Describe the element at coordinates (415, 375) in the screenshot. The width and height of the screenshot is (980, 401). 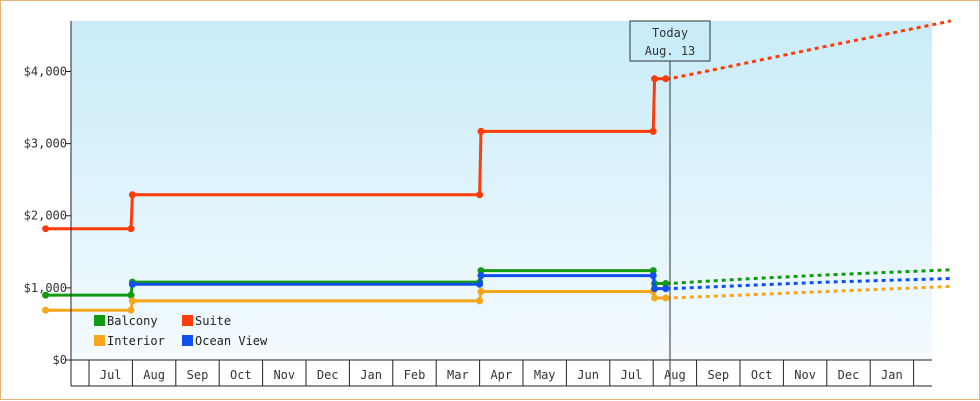
I see `x-tick-label: Feb` at that location.